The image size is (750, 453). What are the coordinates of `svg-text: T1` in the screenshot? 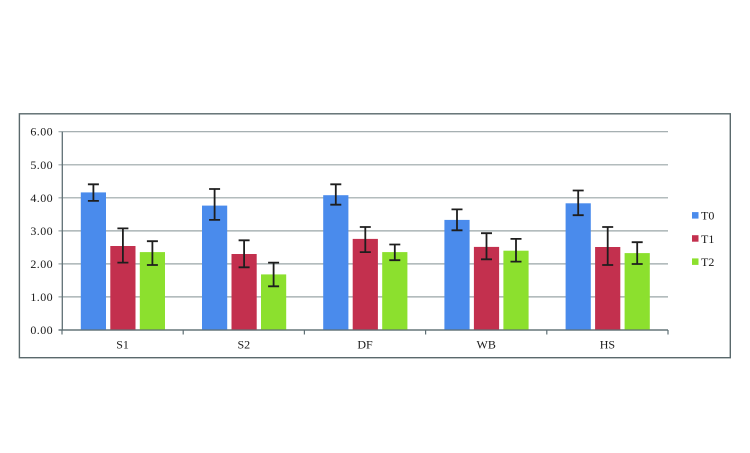 It's located at (707, 239).